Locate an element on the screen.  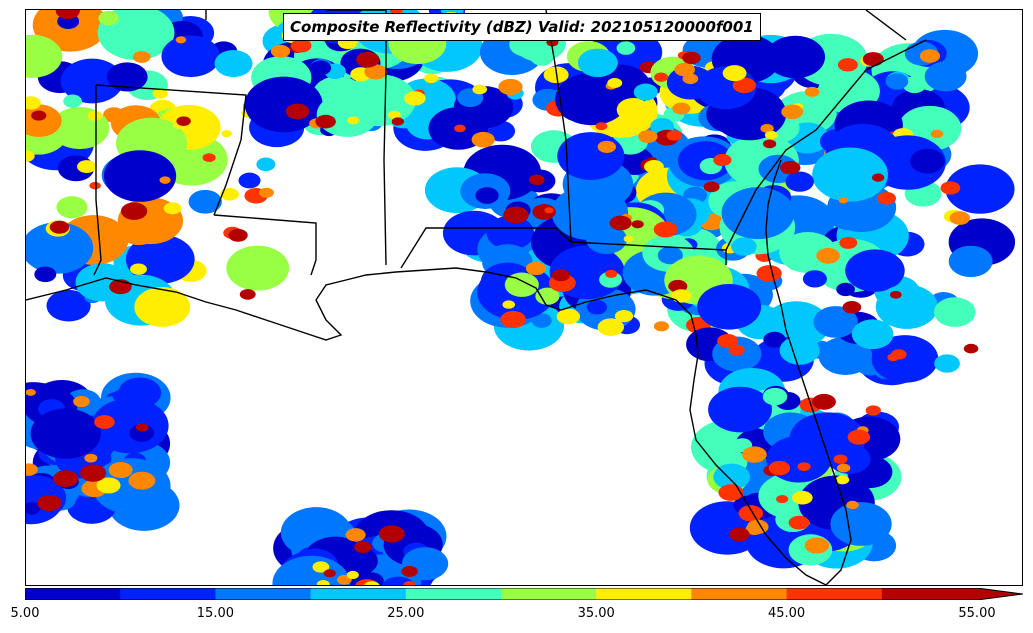
coastline-east is located at coordinates (808, 372).